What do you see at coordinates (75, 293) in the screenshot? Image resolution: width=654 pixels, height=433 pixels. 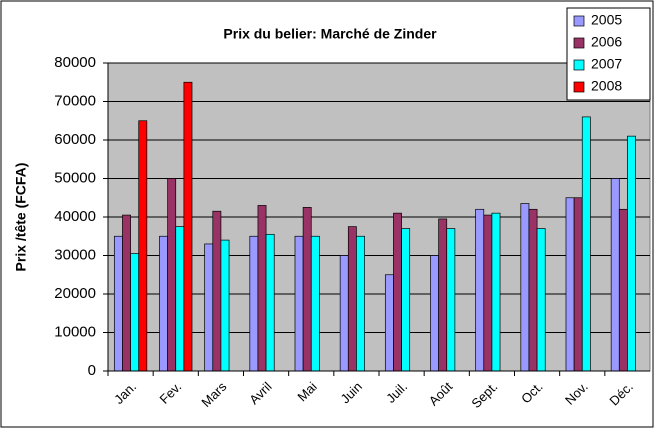 I see `y-tick-label: 20000` at bounding box center [75, 293].